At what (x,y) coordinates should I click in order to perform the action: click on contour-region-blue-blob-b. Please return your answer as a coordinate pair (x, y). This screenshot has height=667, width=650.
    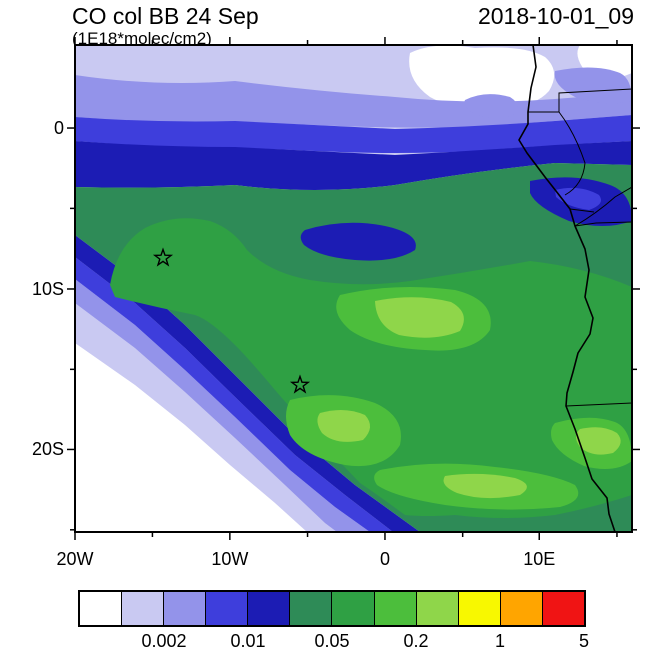
    Looking at the image, I should click on (578, 198).